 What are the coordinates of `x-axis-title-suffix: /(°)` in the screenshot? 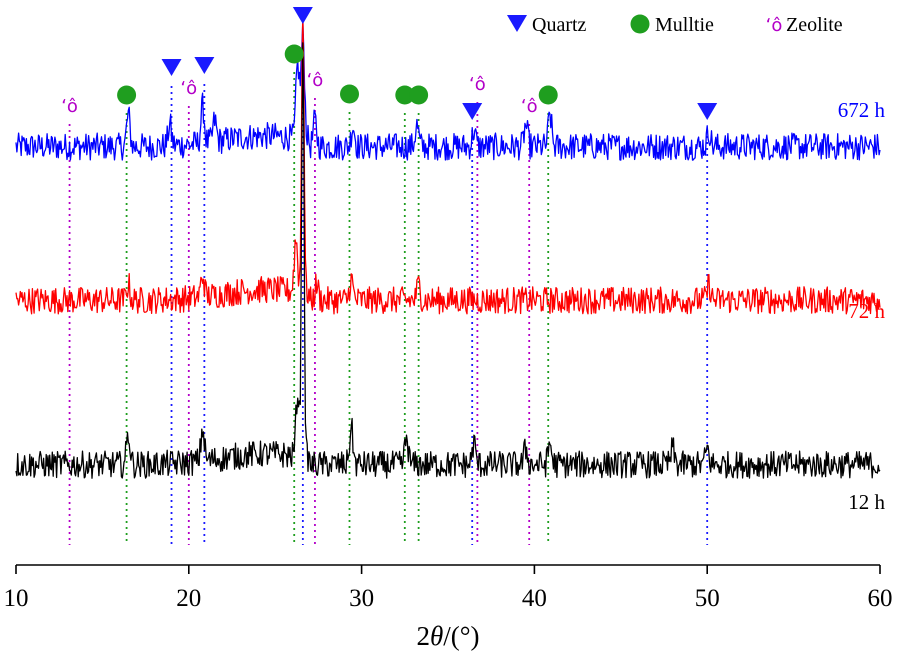 It's located at (461, 636).